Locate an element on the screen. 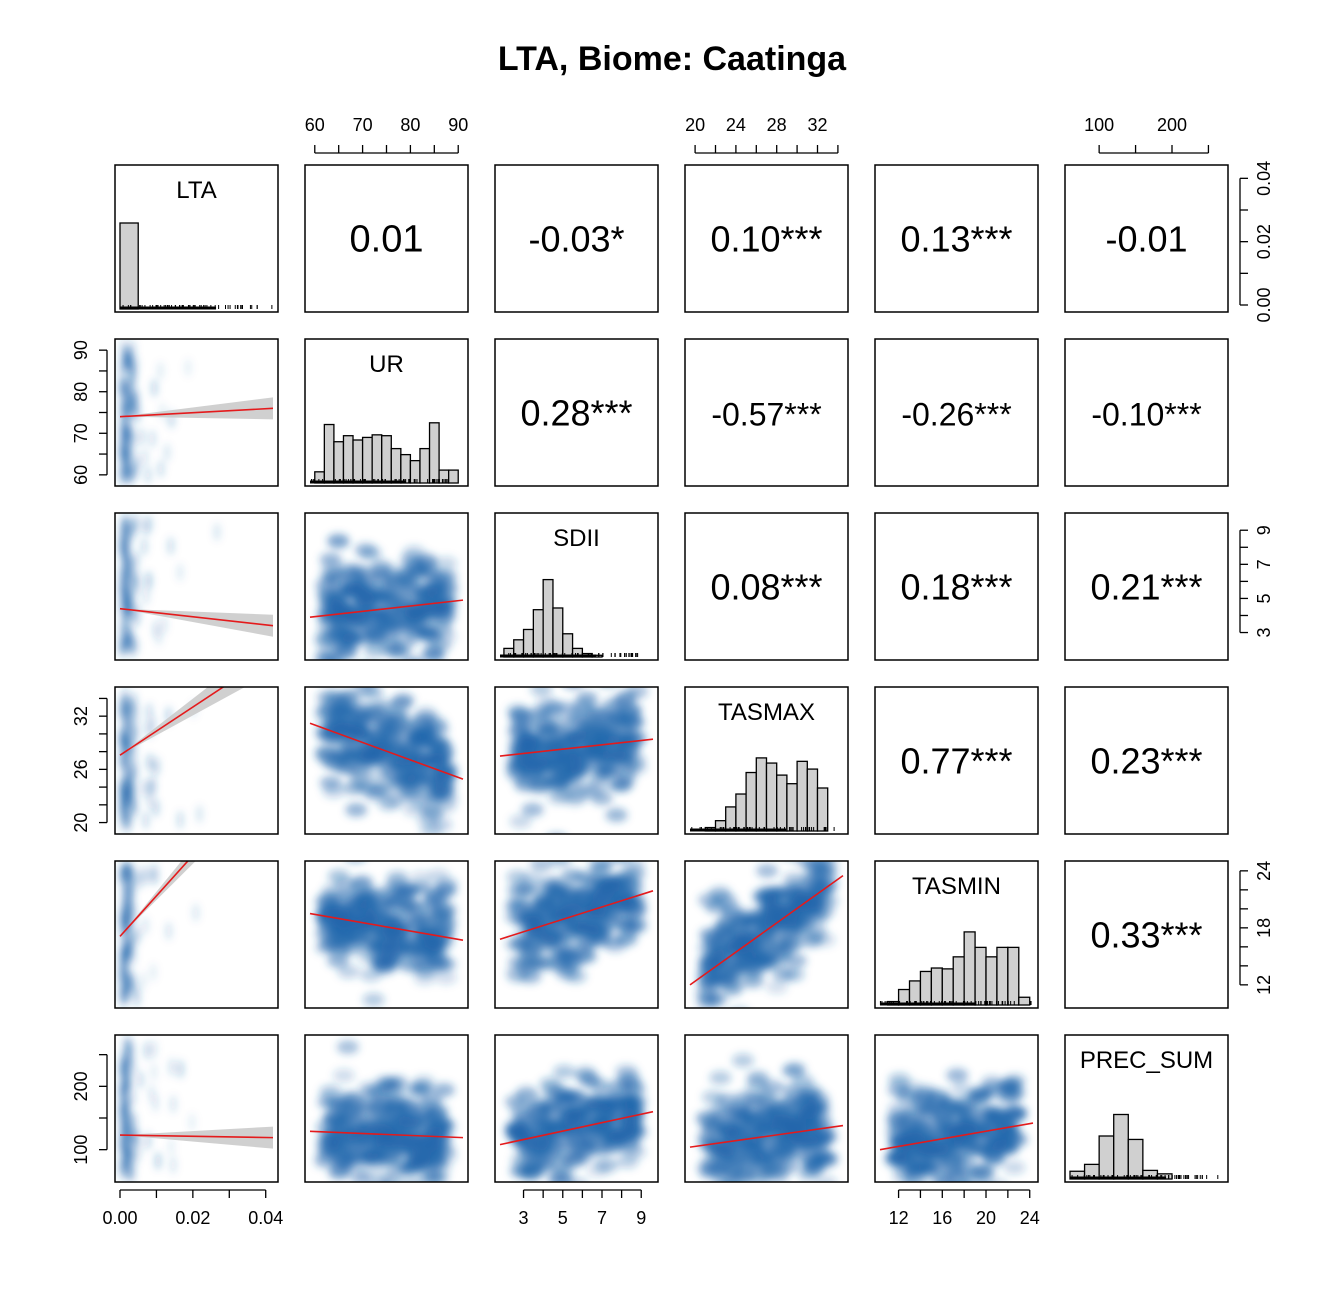 Image resolution: width=1344 pixels, height=1296 pixels. panel-sdii-ur is located at coordinates (386, 586).